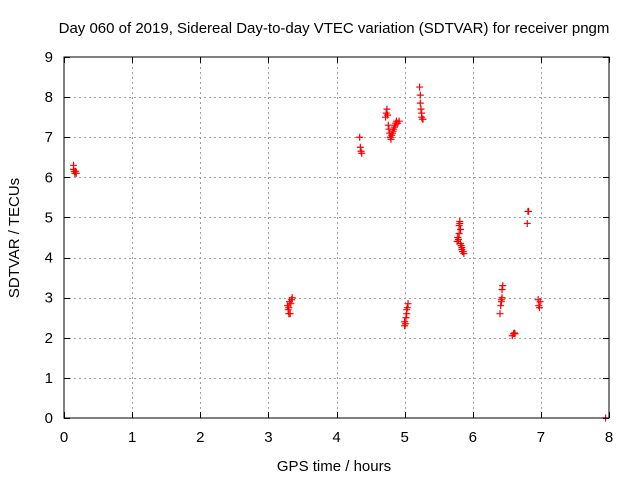 Image resolution: width=640 pixels, height=480 pixels. I want to click on y-tick-label: 5, so click(49, 217).